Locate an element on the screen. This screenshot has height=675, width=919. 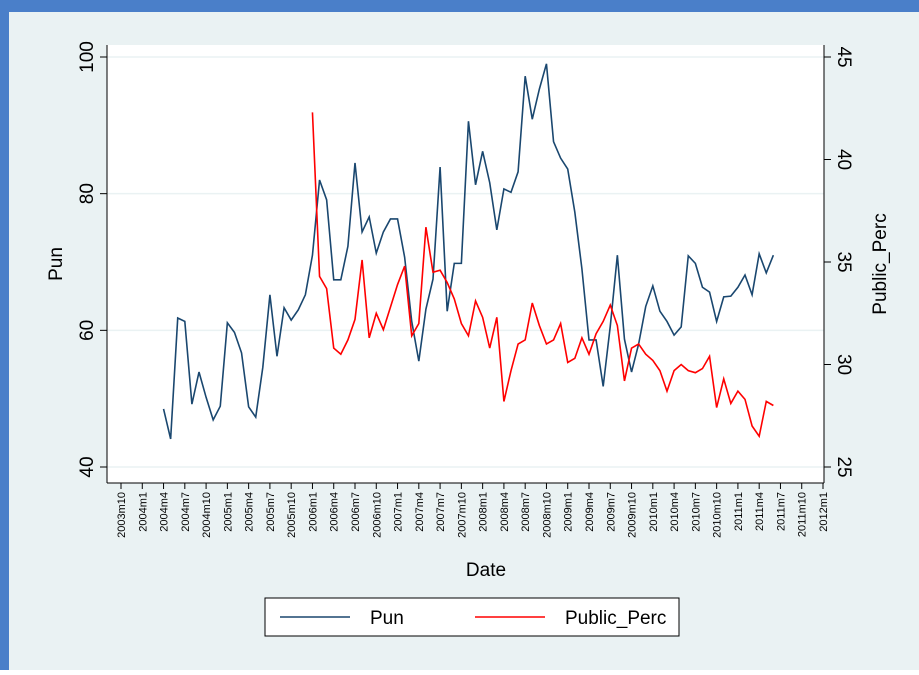
x-tick-label: 2006m10 is located at coordinates (377, 515).